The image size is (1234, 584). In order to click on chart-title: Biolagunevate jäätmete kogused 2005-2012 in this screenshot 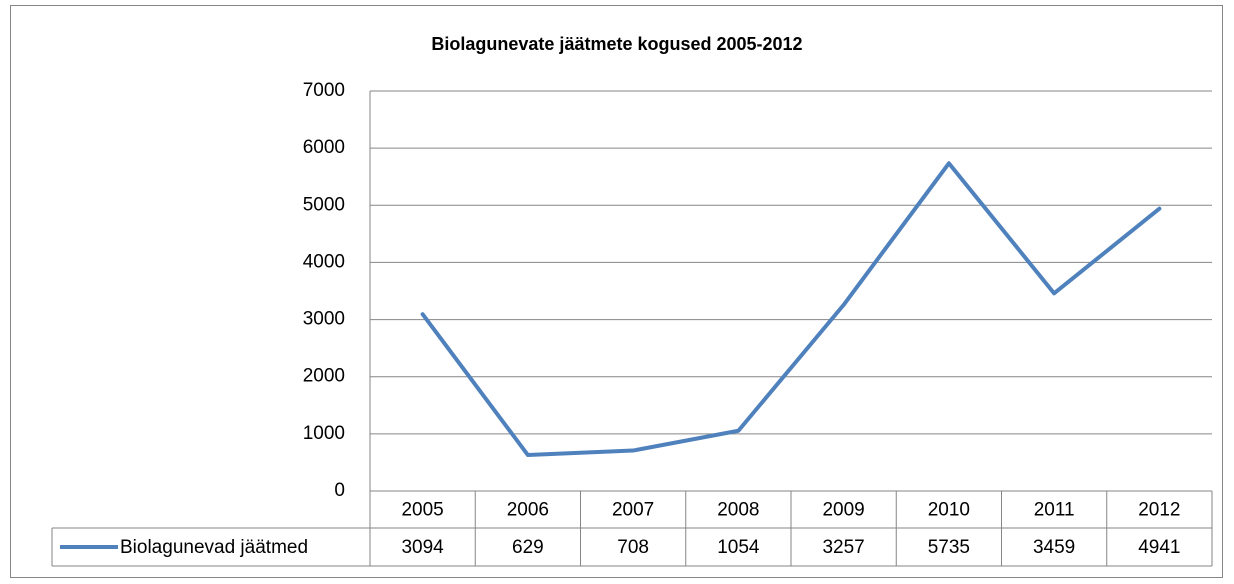, I will do `click(616, 44)`.